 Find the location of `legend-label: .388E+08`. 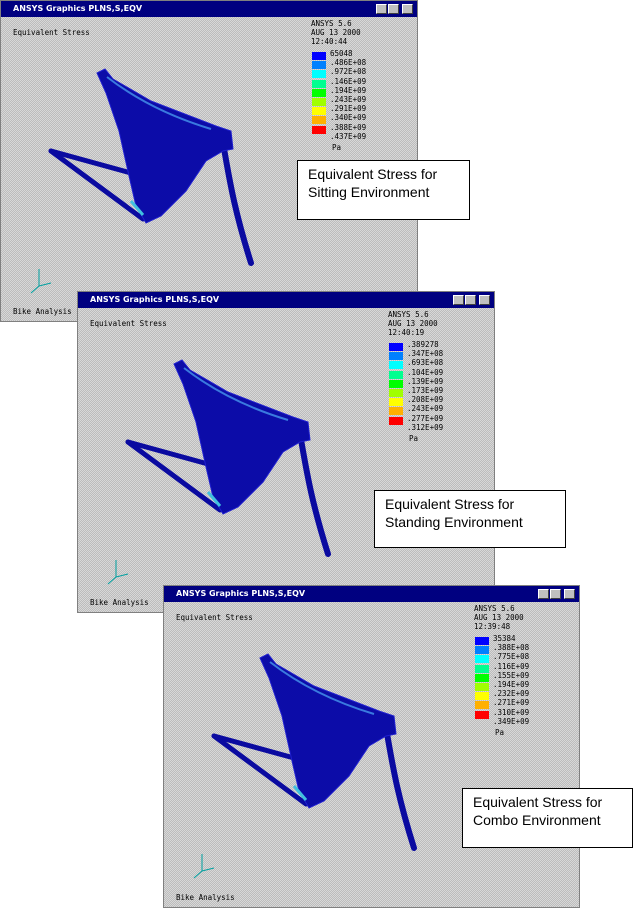

legend-label: .388E+08 is located at coordinates (511, 648).